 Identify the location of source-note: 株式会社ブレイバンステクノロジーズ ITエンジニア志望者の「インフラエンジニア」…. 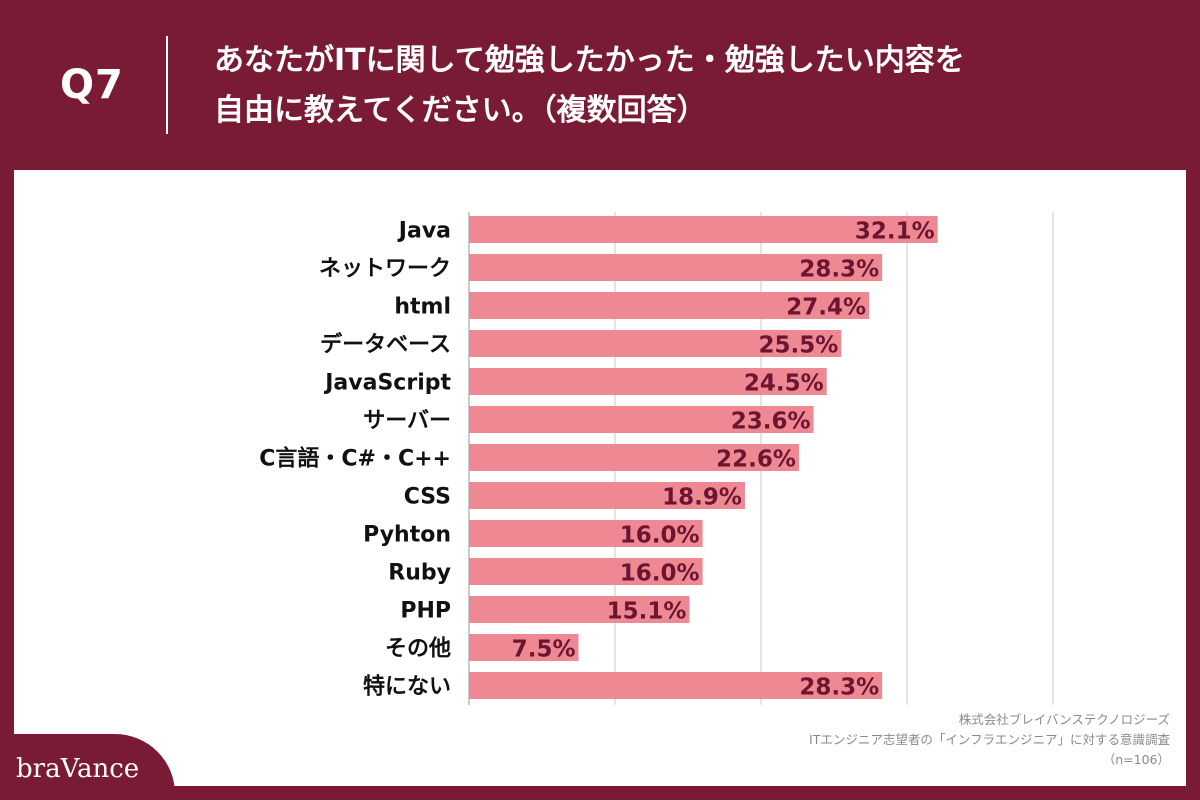
(920, 740).